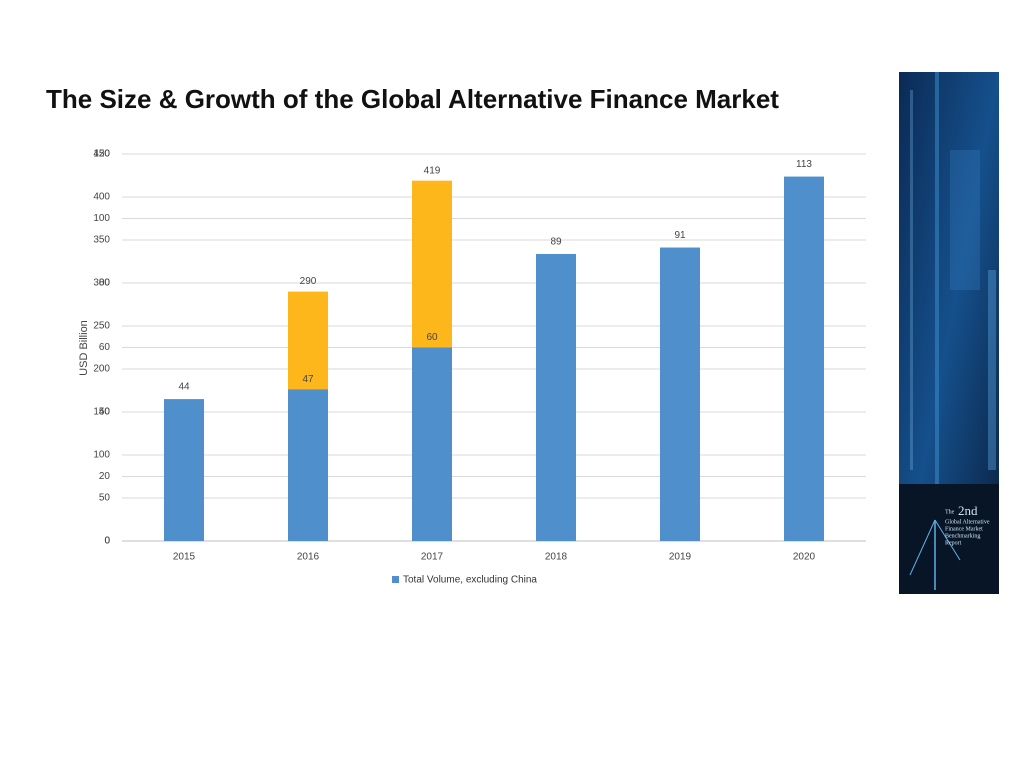  I want to click on y-tick-label: 300, so click(101, 283).